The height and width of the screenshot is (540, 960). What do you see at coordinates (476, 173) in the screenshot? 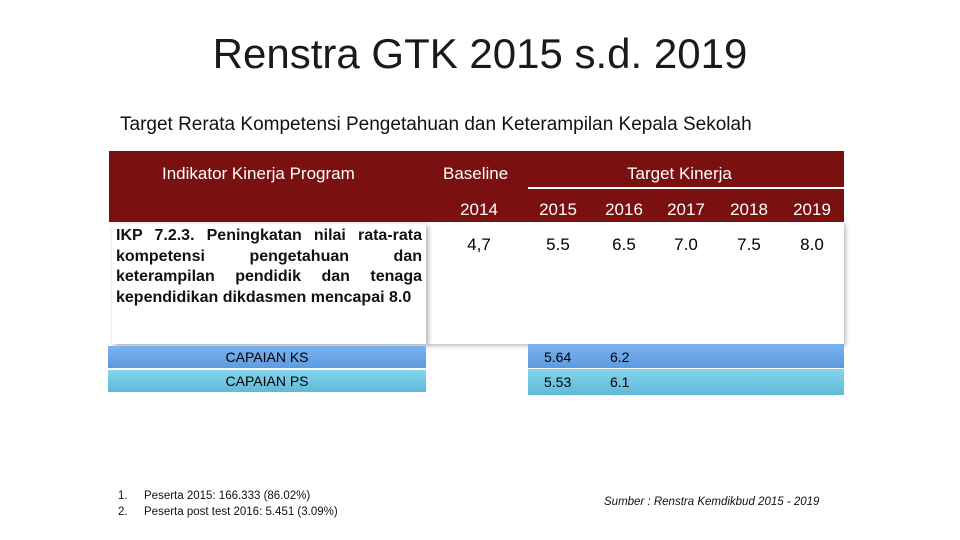
I see `header-baseline-label: Baseline` at bounding box center [476, 173].